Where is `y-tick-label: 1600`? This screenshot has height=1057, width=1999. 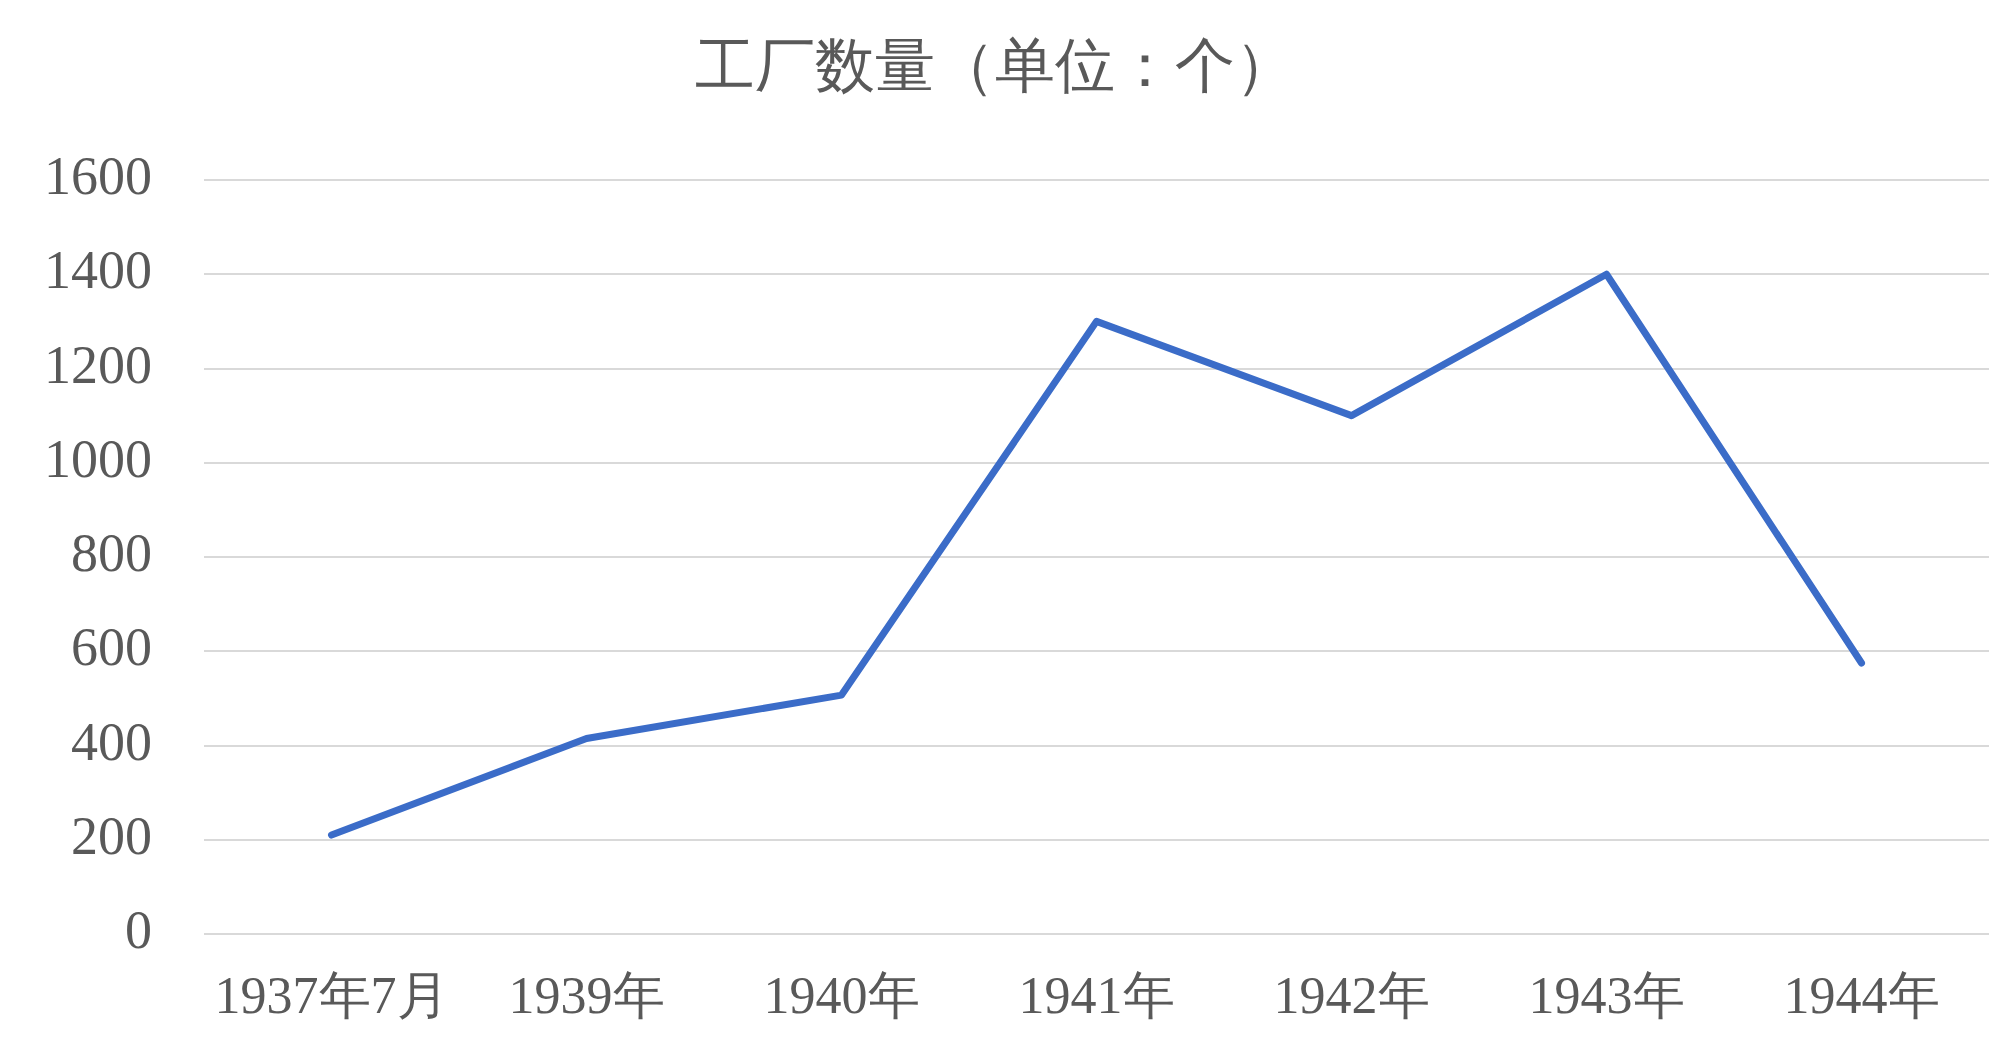
y-tick-label: 1600 is located at coordinates (98, 176).